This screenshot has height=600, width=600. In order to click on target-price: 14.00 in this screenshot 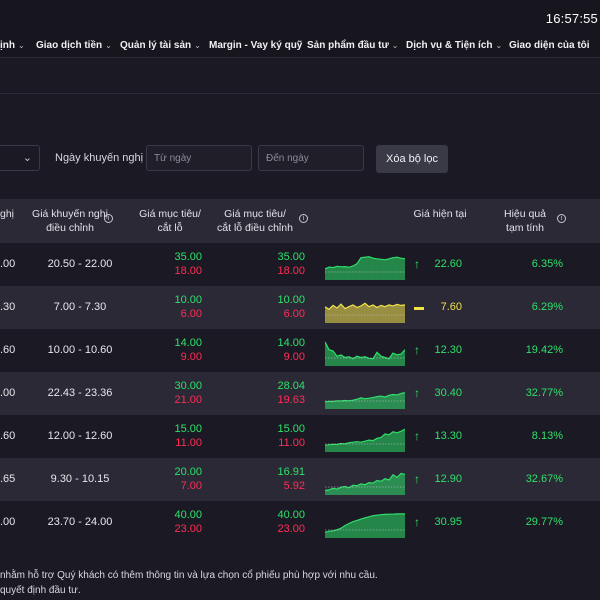, I will do `click(188, 343)`.